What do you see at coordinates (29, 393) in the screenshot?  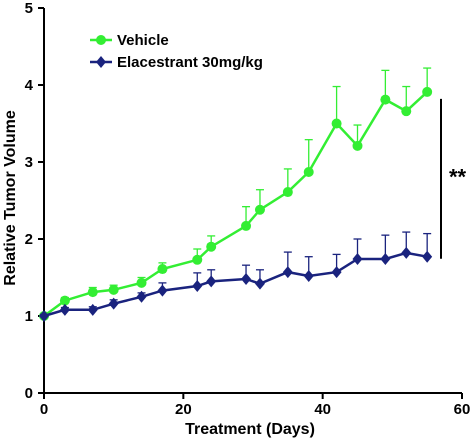 I see `y-tick-label: 0` at bounding box center [29, 393].